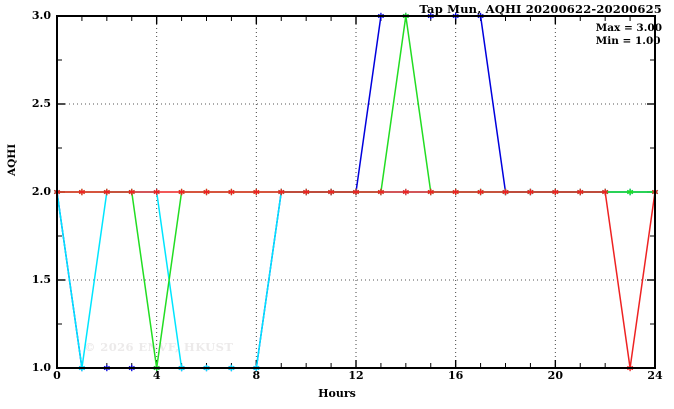 The image size is (674, 409). I want to click on y-tick-label: 2.5, so click(41, 103).